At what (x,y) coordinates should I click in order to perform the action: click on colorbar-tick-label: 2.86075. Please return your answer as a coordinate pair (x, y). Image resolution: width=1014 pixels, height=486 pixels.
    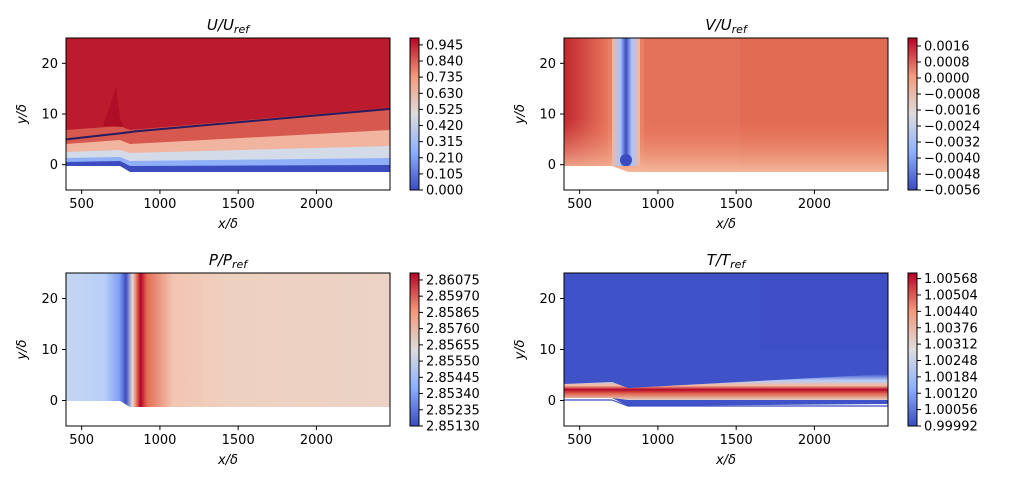
    Looking at the image, I should click on (453, 280).